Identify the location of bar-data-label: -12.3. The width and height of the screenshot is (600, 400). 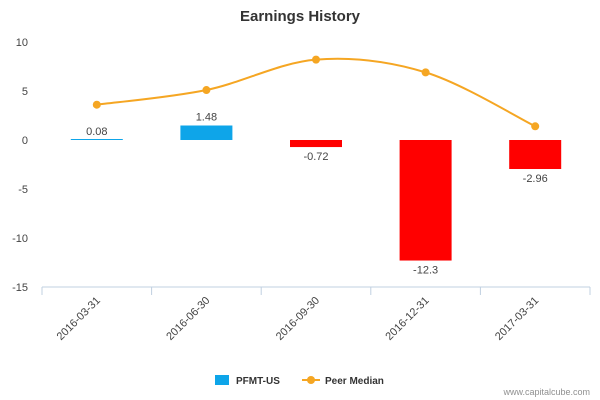
(425, 271).